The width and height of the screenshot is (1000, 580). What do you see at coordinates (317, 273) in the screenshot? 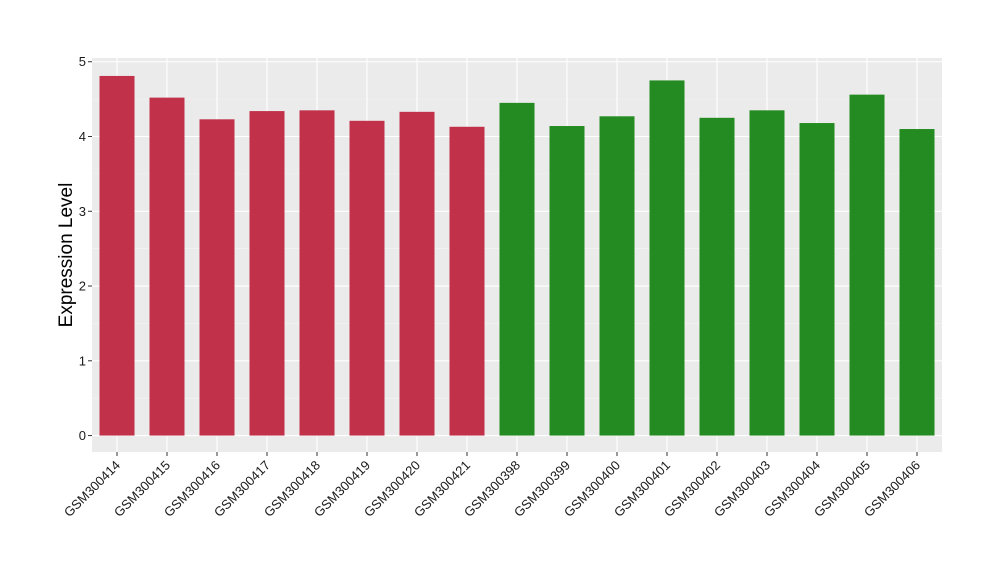
I see `bar-GSM300418` at bounding box center [317, 273].